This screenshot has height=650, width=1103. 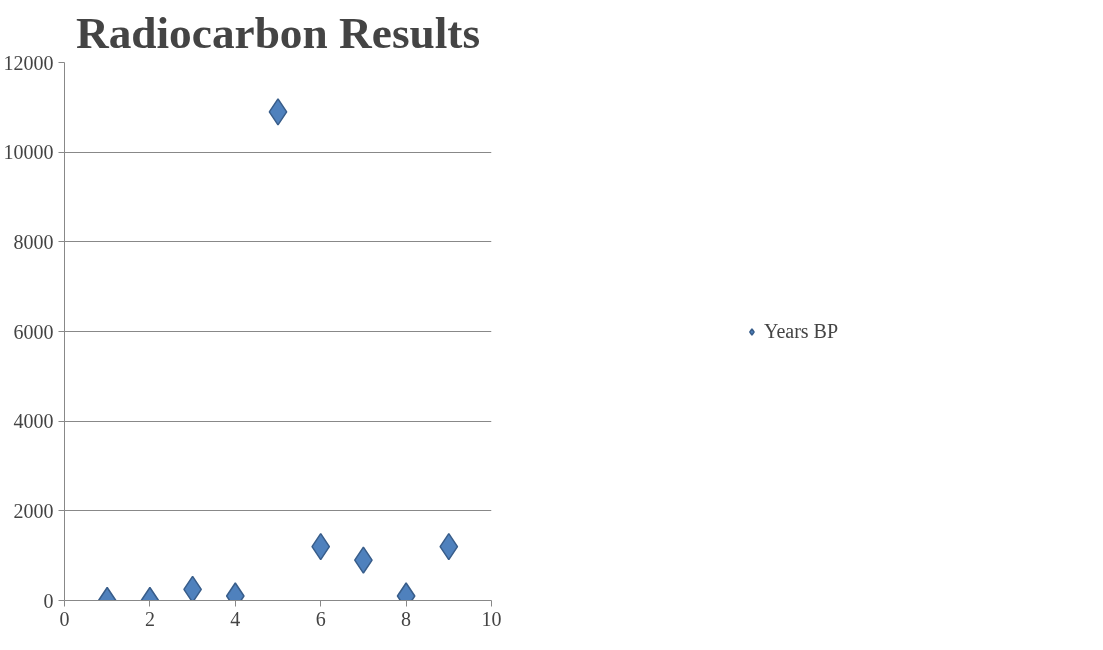 I want to click on chart-title: Radiocarbon Results, so click(x=278, y=32).